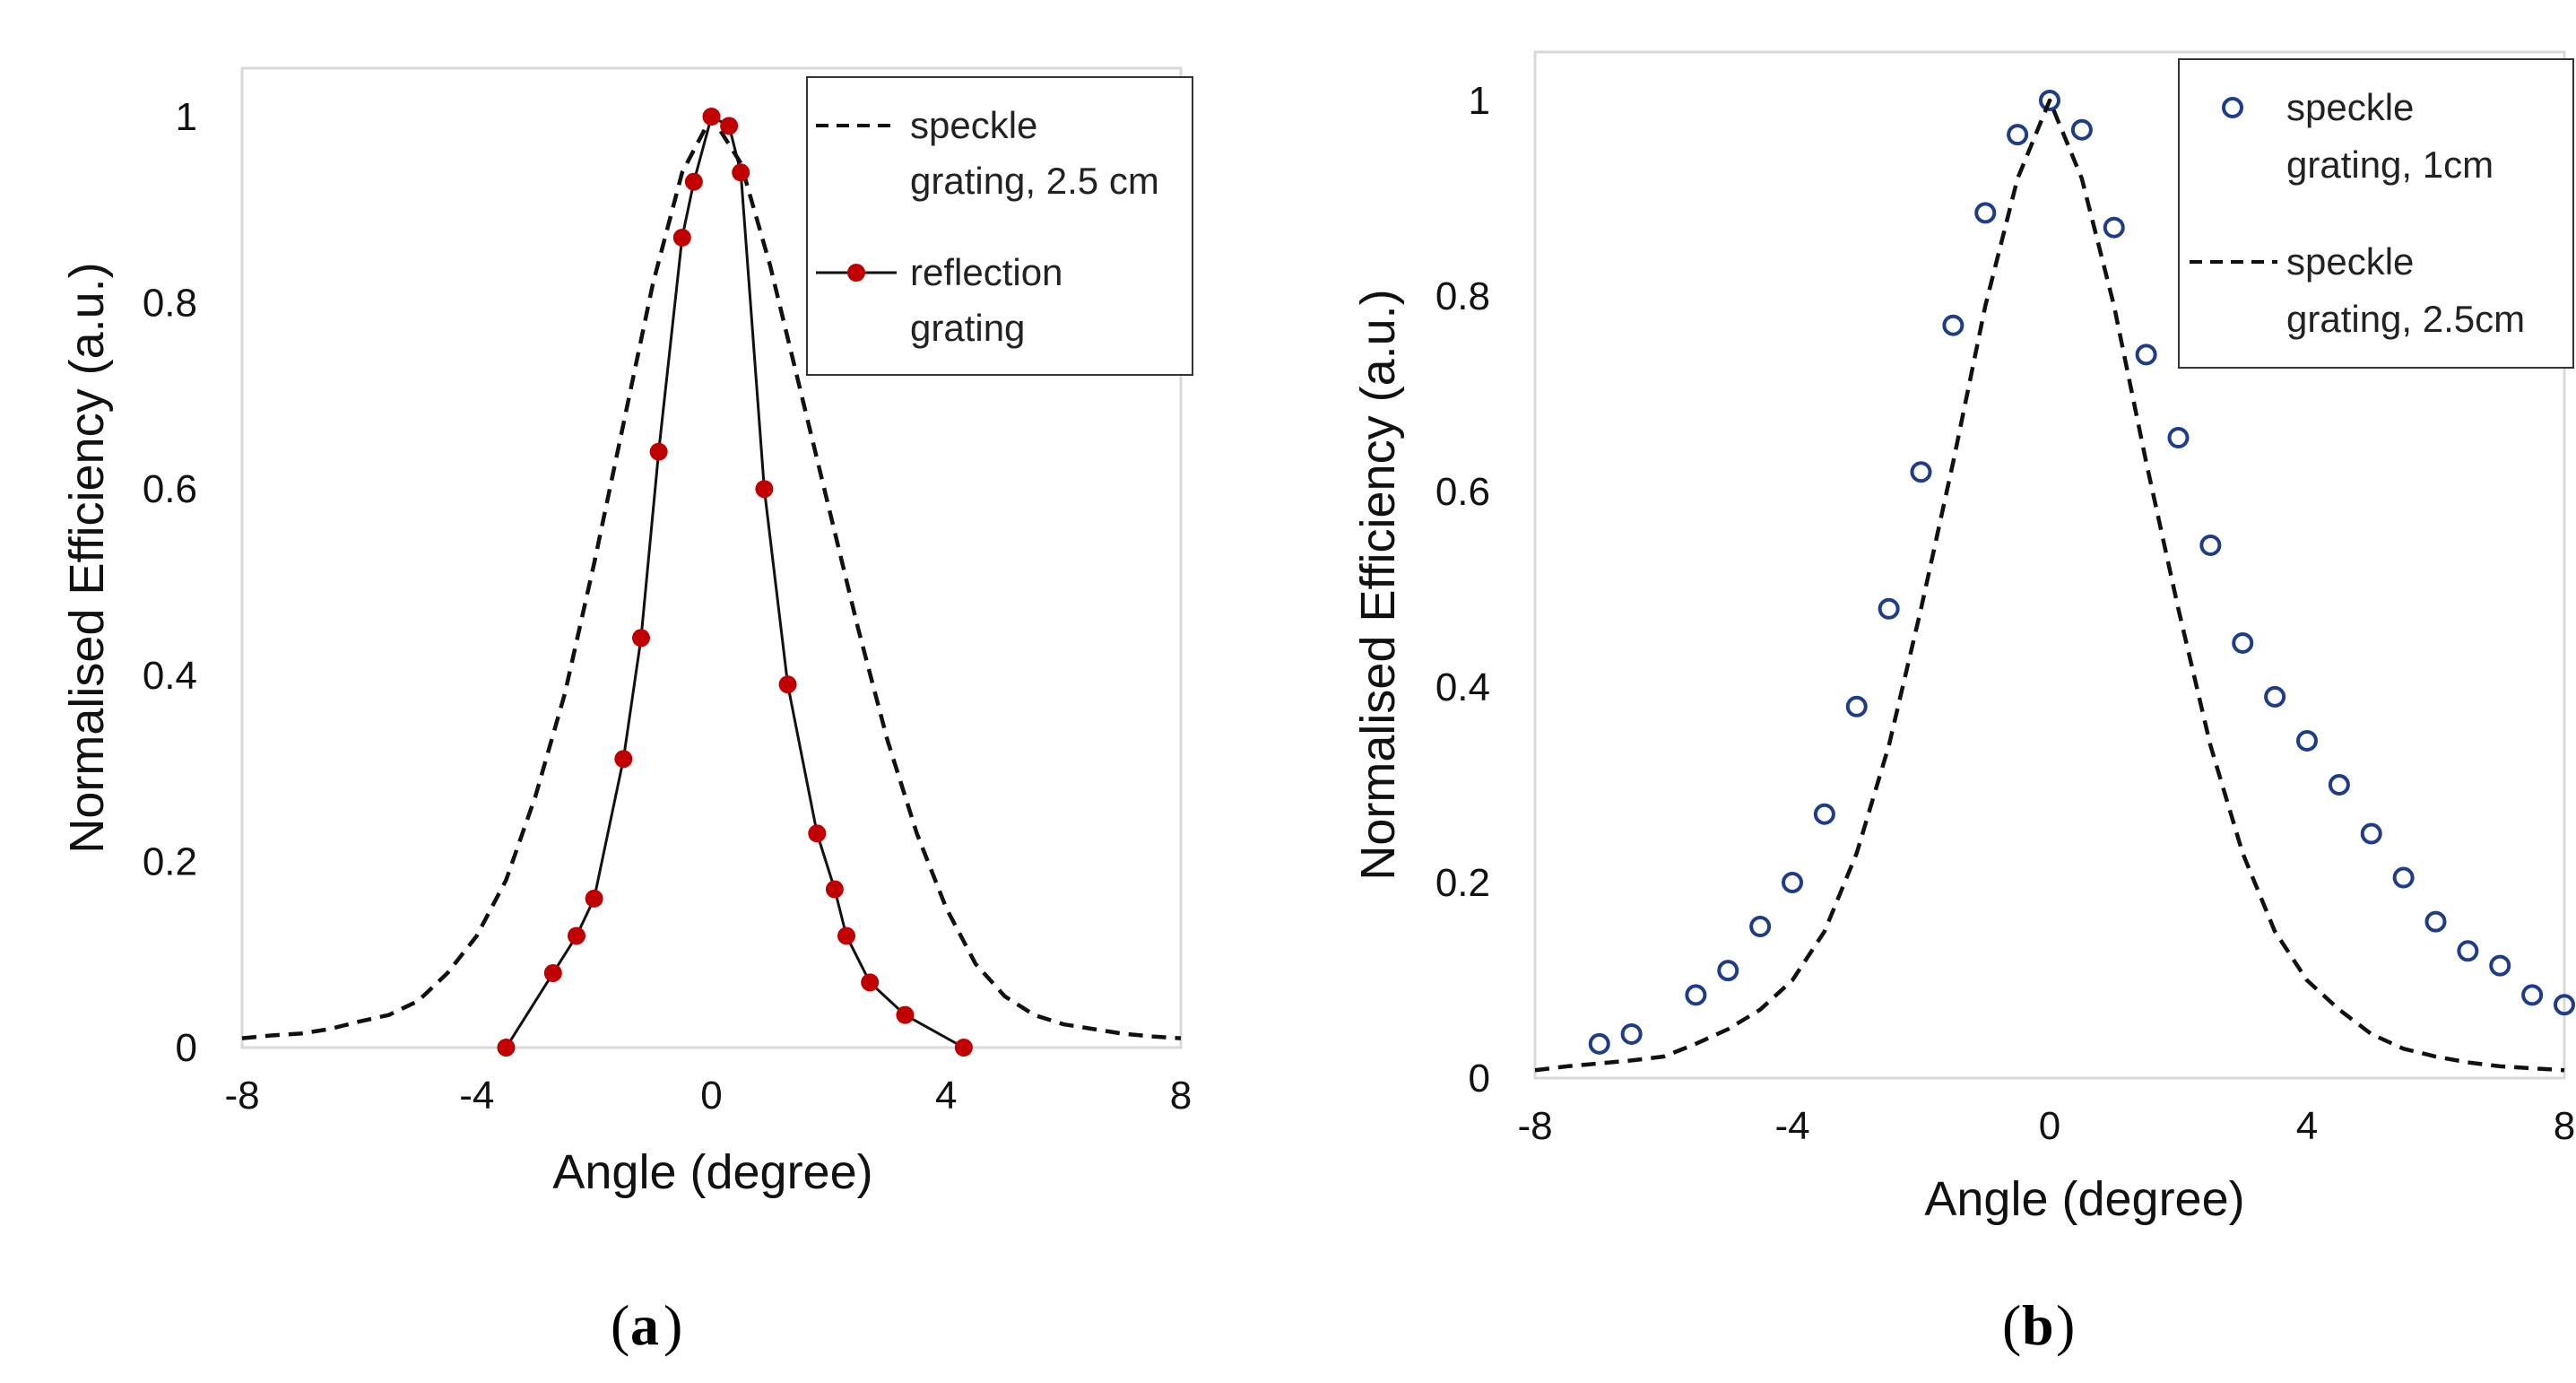  What do you see at coordinates (2065, 1325) in the screenshot?
I see `panel-b-label-close-paren: )` at bounding box center [2065, 1325].